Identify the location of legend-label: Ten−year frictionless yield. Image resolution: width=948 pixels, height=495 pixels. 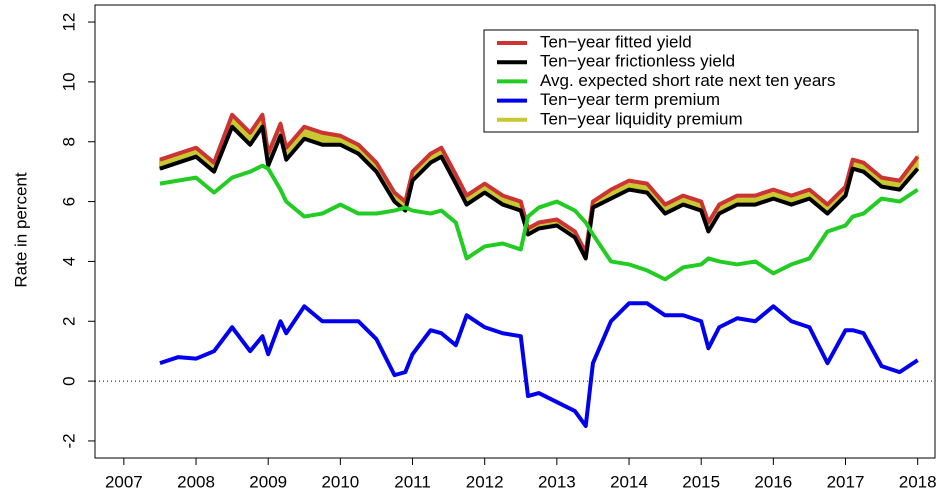
(637, 61).